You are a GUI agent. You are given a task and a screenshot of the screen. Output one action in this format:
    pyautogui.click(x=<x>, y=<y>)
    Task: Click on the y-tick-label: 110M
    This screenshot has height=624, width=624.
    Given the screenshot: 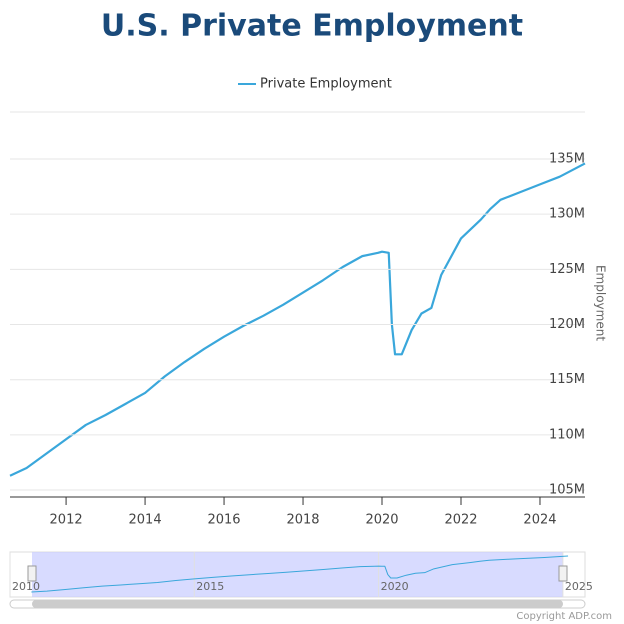 What is the action you would take?
    pyautogui.click(x=567, y=434)
    